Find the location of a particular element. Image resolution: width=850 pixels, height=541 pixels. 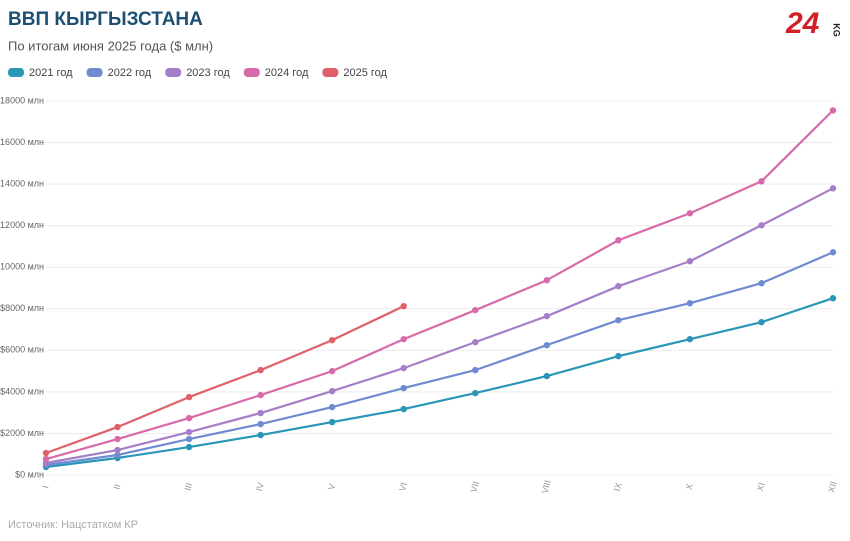

legend-label: 2023 год is located at coordinates (208, 73).